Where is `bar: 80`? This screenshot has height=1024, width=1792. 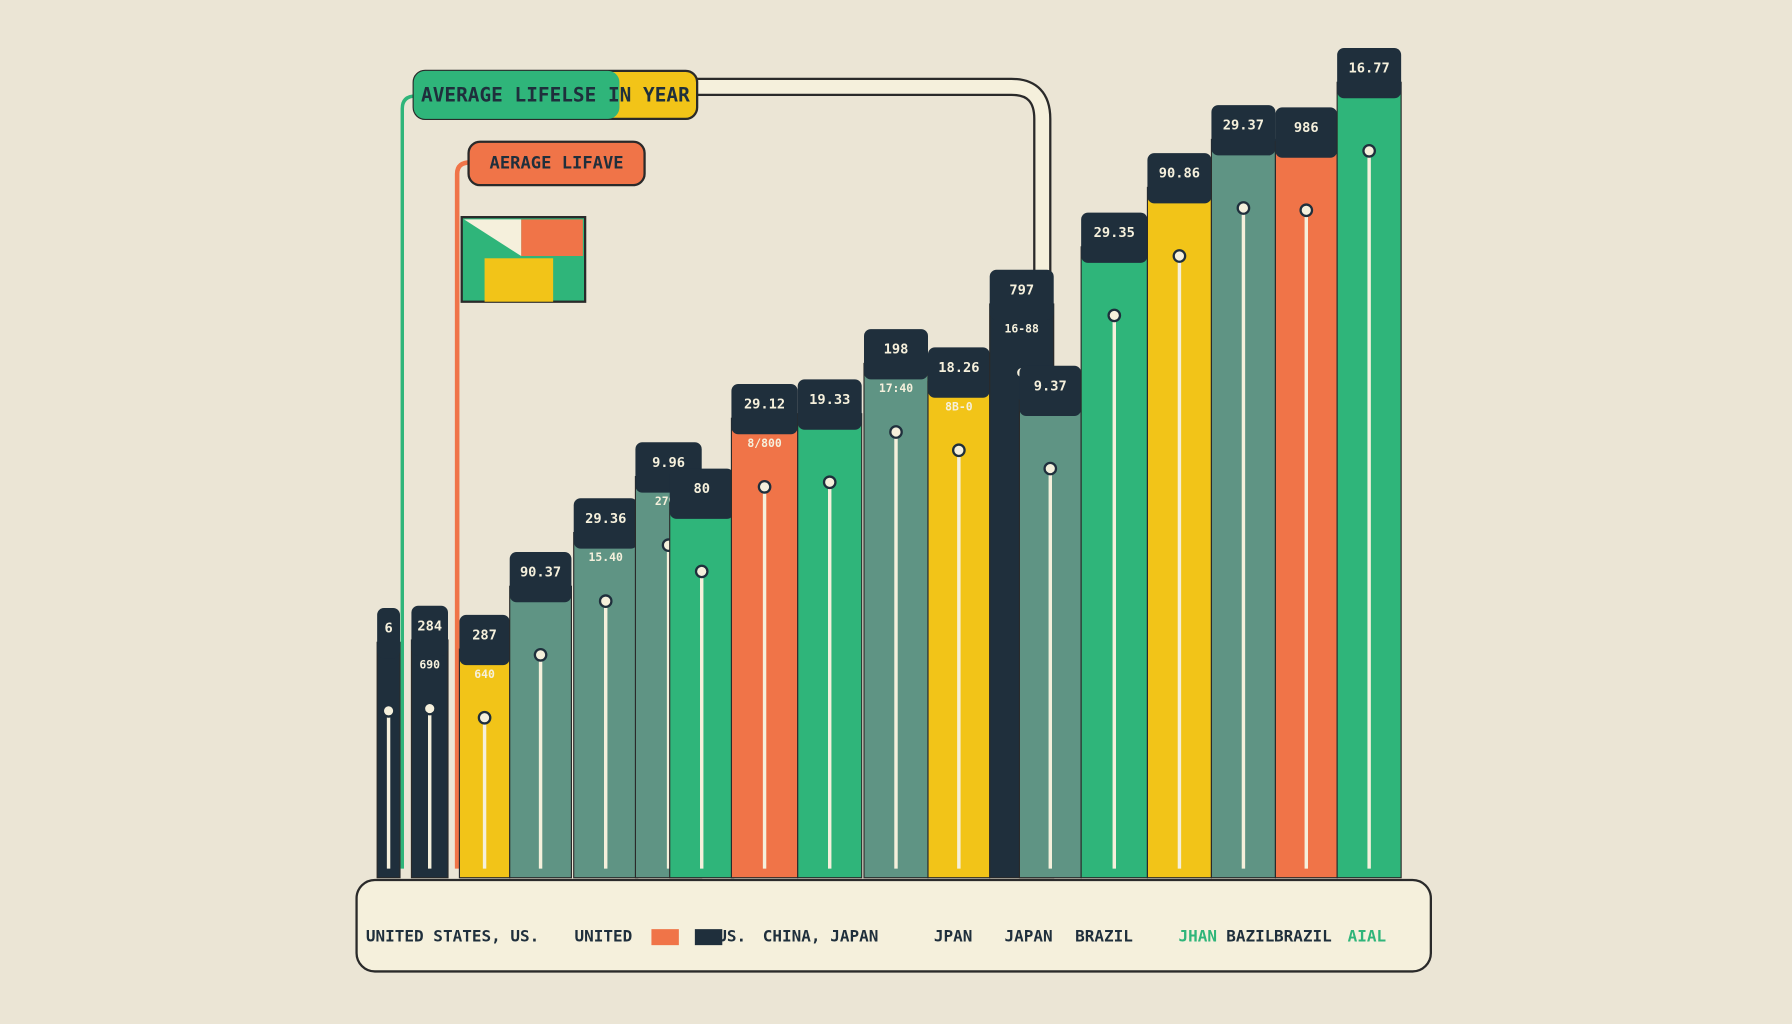
bar: 80 is located at coordinates (702, 673).